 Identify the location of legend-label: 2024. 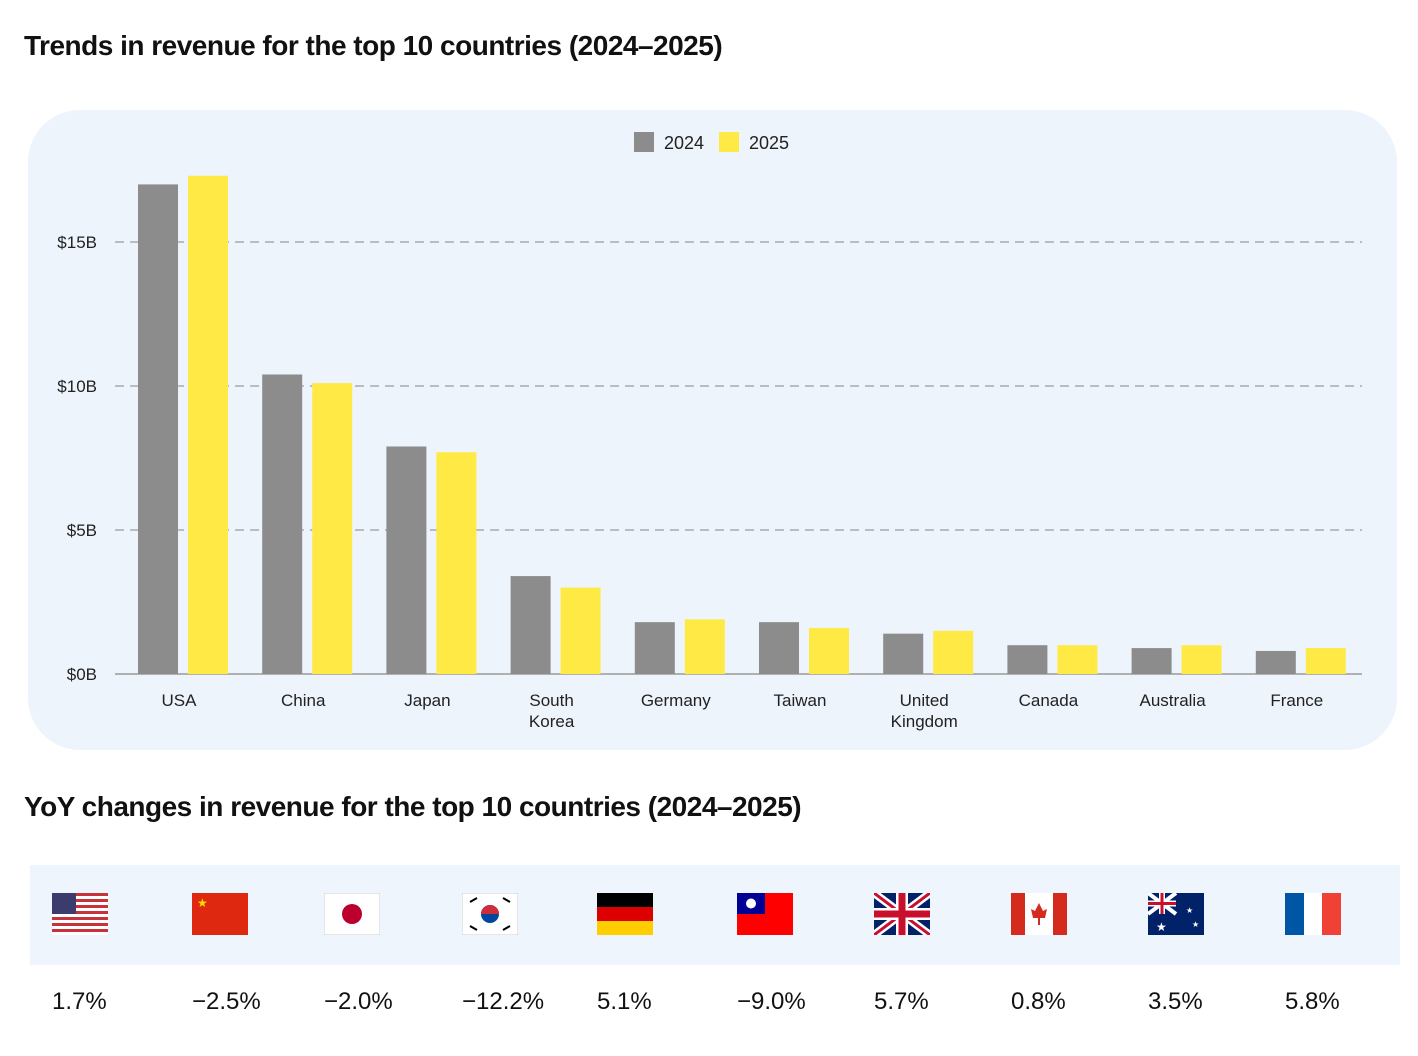
(684, 143).